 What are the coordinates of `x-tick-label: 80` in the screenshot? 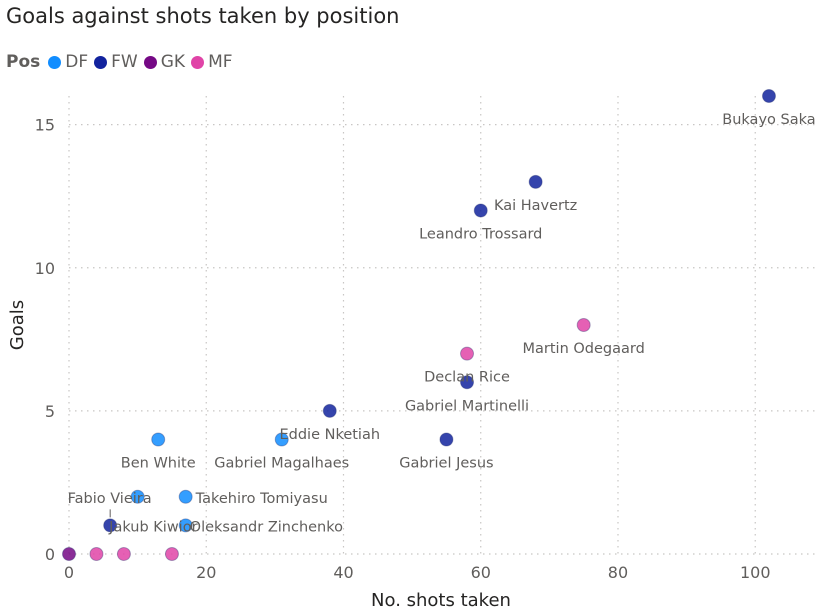 It's located at (618, 572).